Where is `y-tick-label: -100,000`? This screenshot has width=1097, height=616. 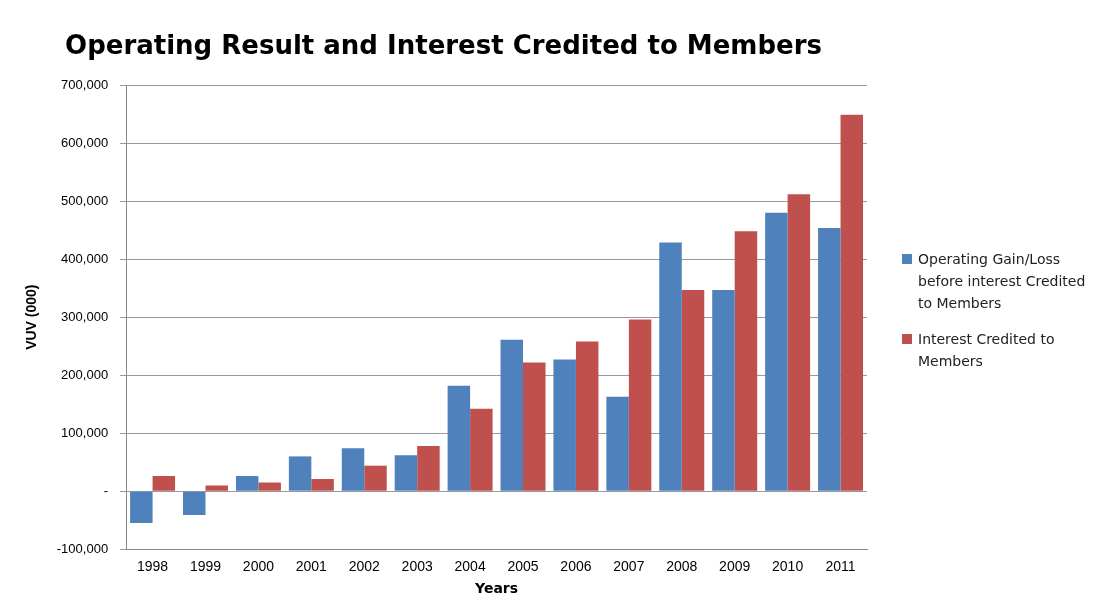 y-tick-label: -100,000 is located at coordinates (82, 548).